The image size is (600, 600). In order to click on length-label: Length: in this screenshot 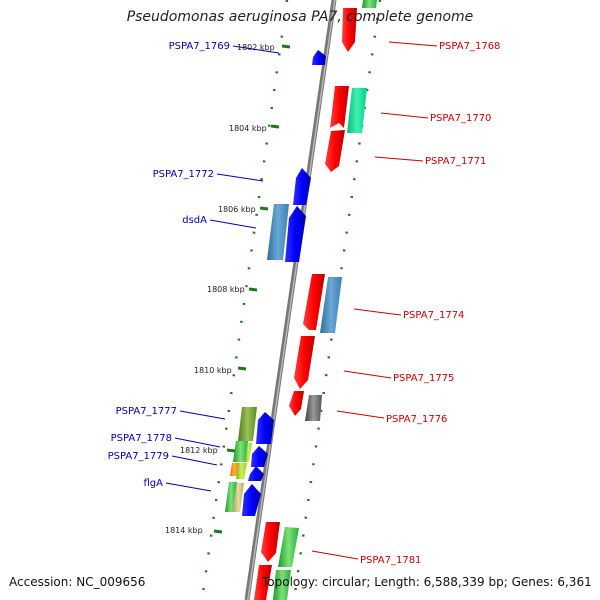, I will do `click(397, 582)`.